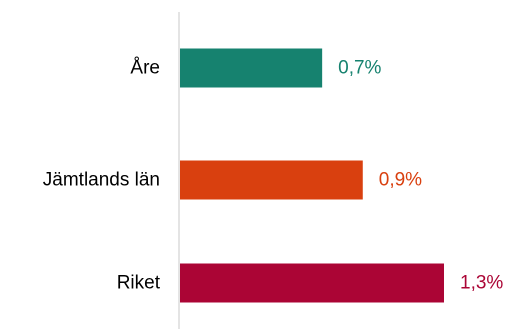  Describe the element at coordinates (139, 283) in the screenshot. I see `category-label: Riket` at that location.